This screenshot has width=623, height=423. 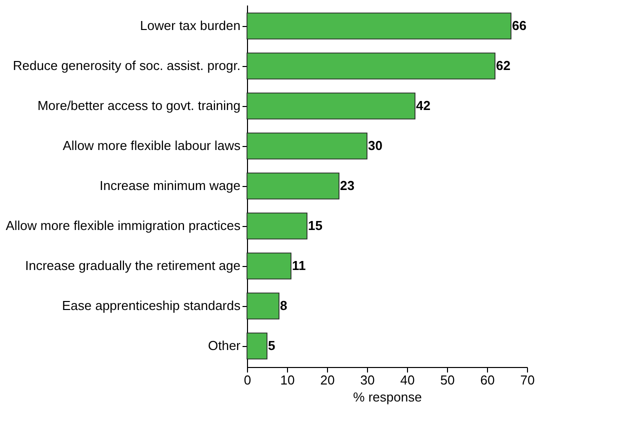 I want to click on data-label: 30, so click(x=375, y=145).